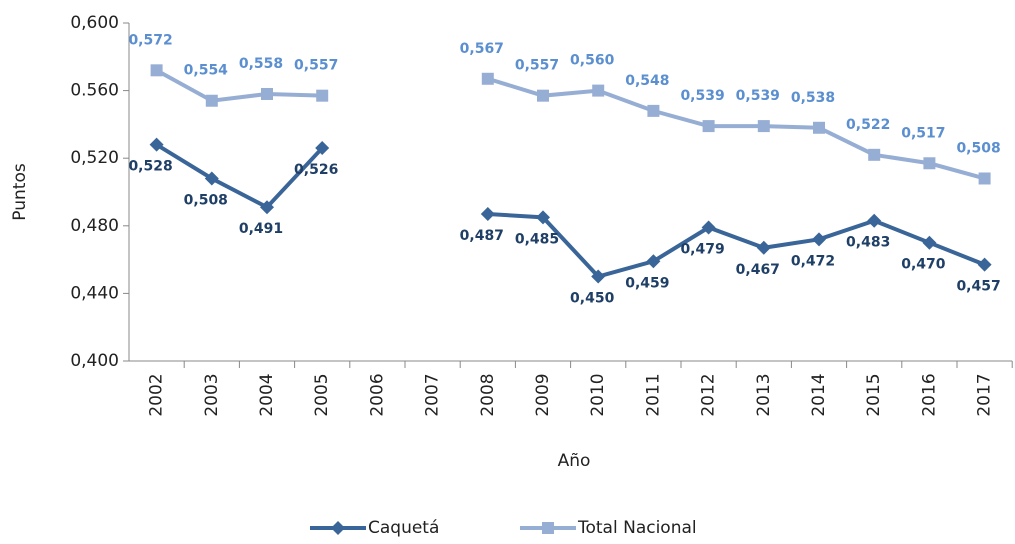 Image resolution: width=1015 pixels, height=544 pixels. What do you see at coordinates (267, 394) in the screenshot?
I see `x-tick-label: 2004` at bounding box center [267, 394].